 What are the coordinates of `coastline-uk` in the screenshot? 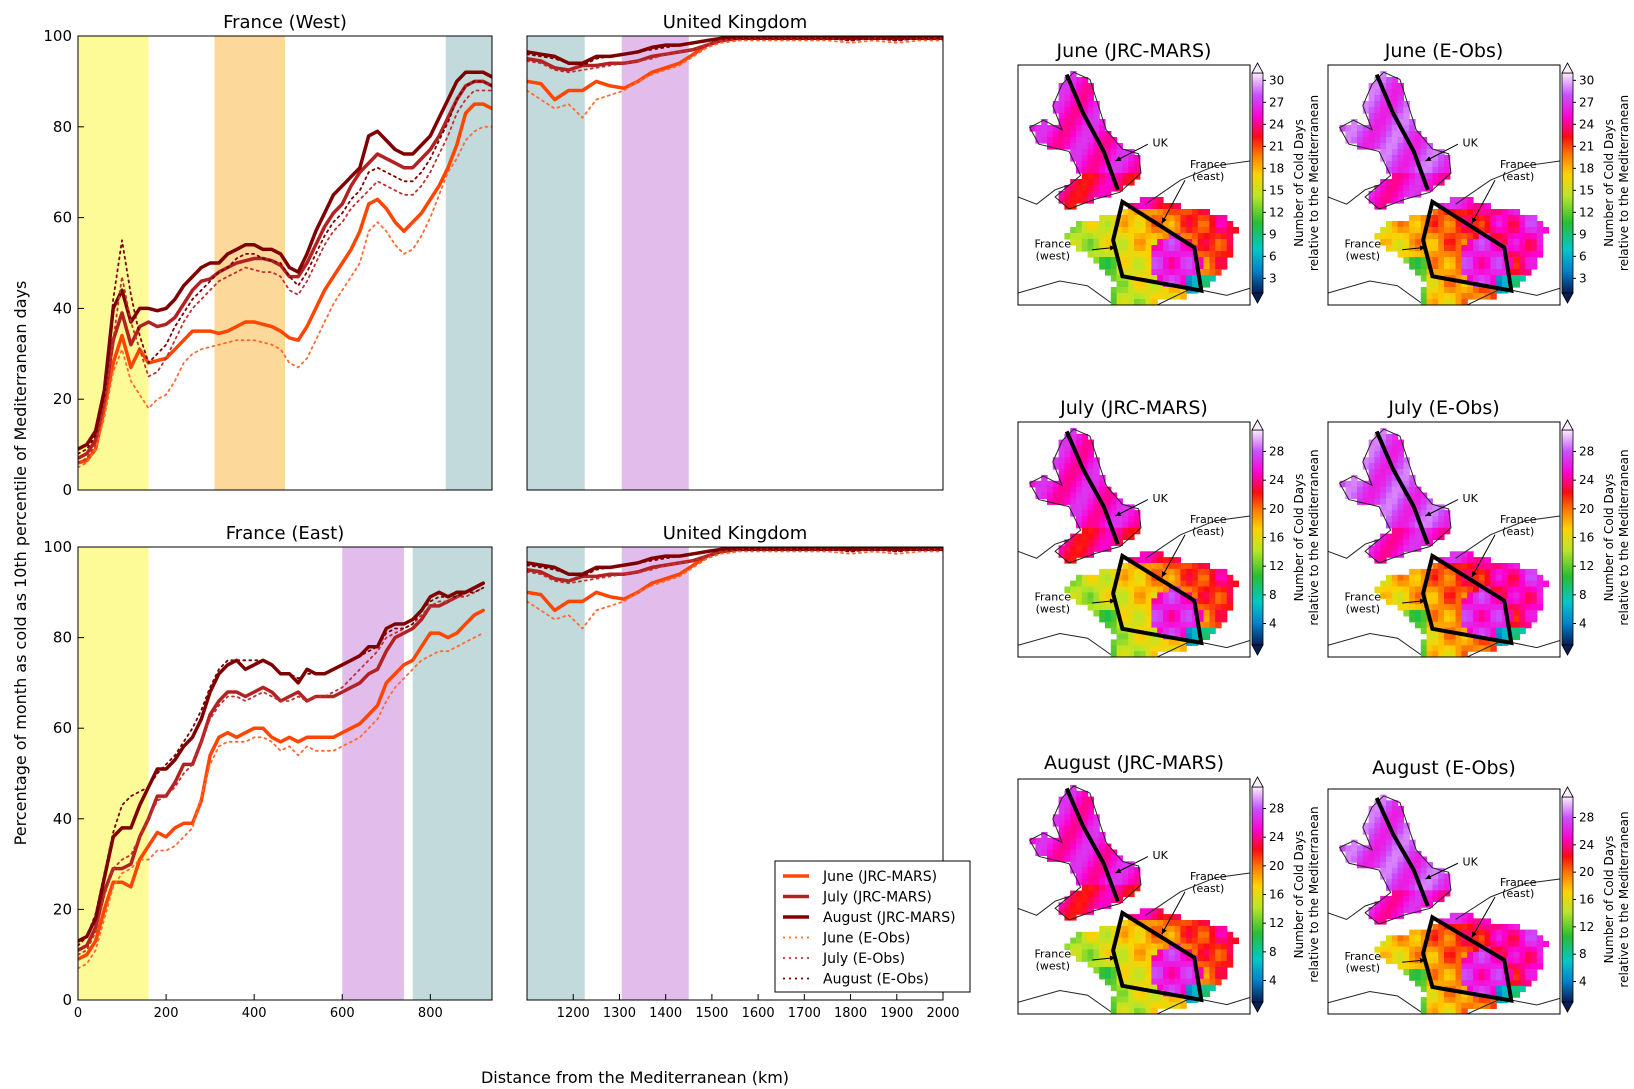 It's located at (1395, 496).